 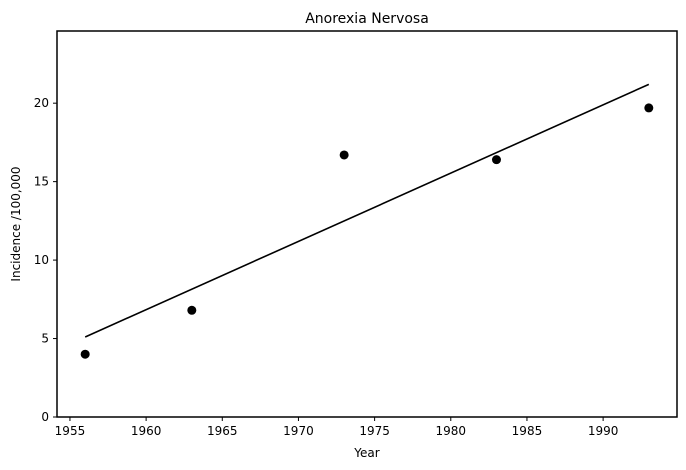 What do you see at coordinates (337, 427) in the screenshot?
I see `x-axis: 1955 1960 1965 1970 1975 1980 1985 1990` at bounding box center [337, 427].